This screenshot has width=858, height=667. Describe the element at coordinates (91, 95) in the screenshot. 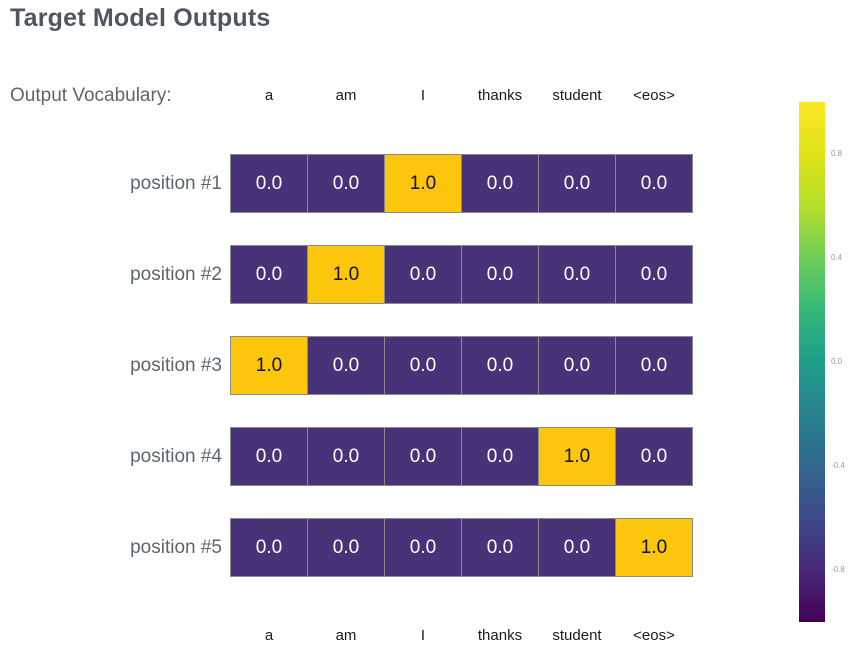

I see `output-vocabulary-label: Output Vocabulary:` at that location.